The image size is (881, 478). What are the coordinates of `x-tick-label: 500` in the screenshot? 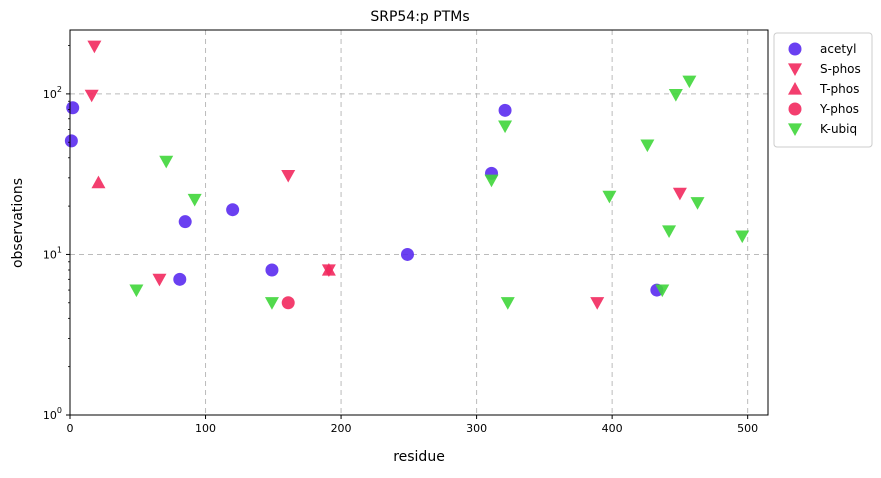 It's located at (747, 428).